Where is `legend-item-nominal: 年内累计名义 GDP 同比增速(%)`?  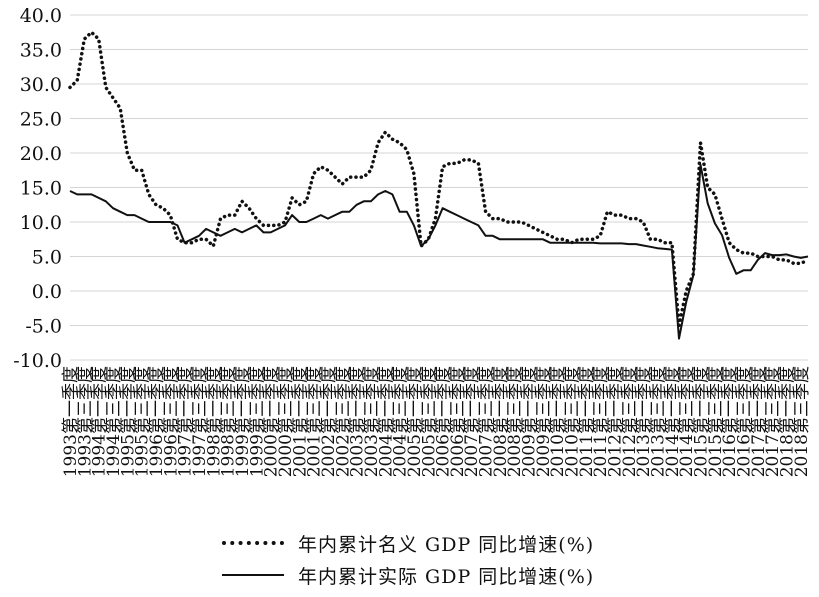
legend-item-nominal: 年内累计名义 GDP 同比增速(%) is located at coordinates (502, 543).